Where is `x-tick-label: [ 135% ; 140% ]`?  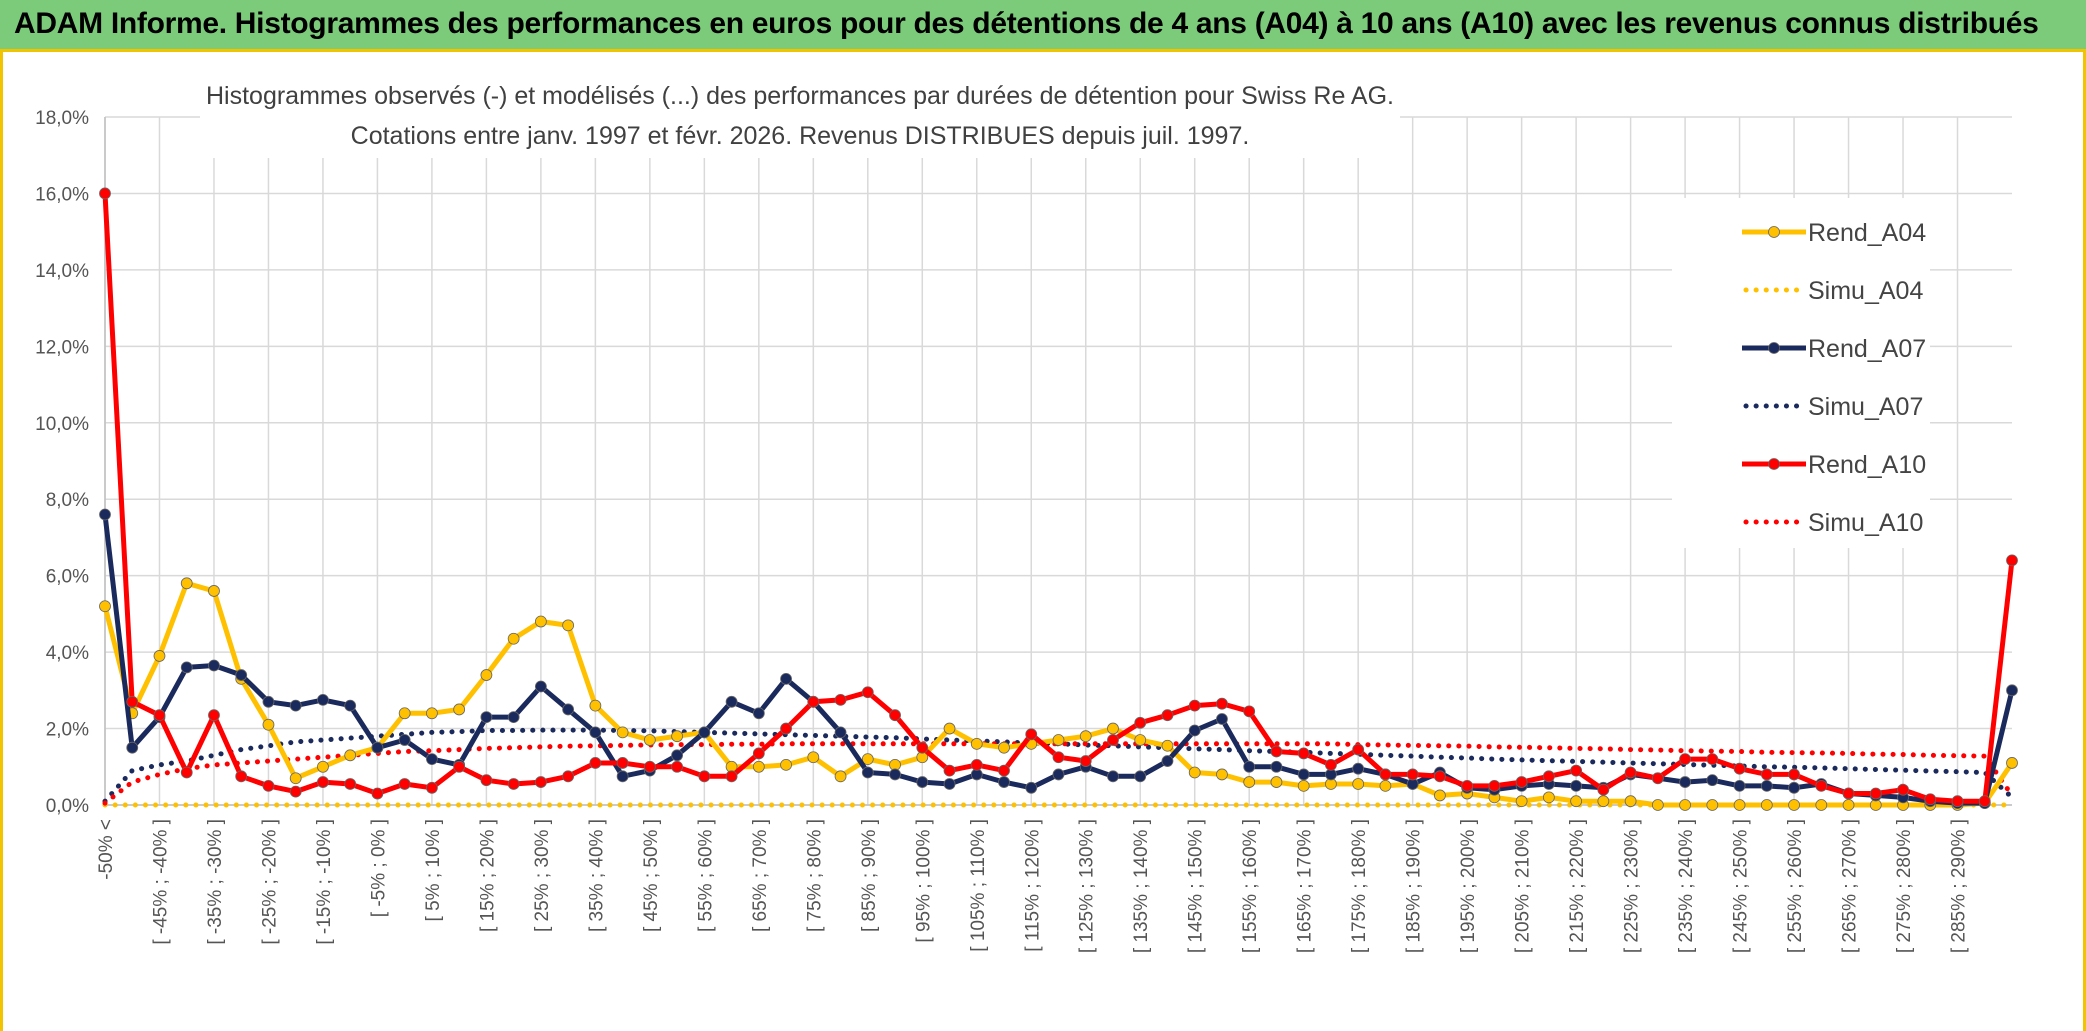 x-tick-label: [ 135% ; 140% ] is located at coordinates (1141, 886).